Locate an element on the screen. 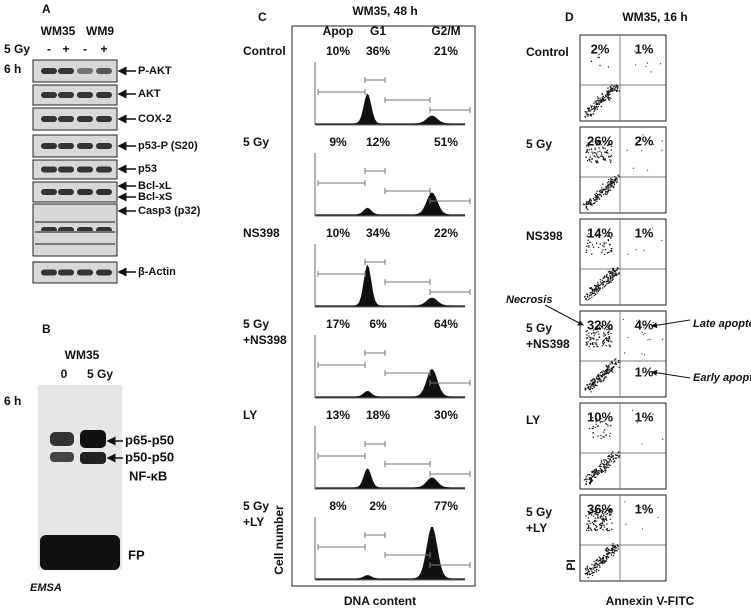 This screenshot has height=612, width=751. annotation: Necrosis is located at coordinates (529, 300).